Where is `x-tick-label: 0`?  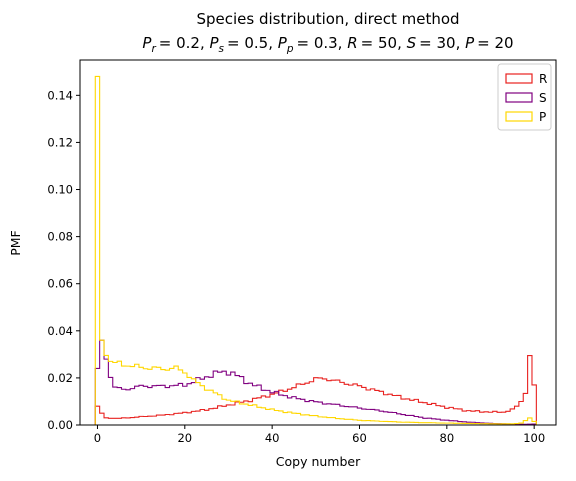 x-tick-label: 0 is located at coordinates (97, 438).